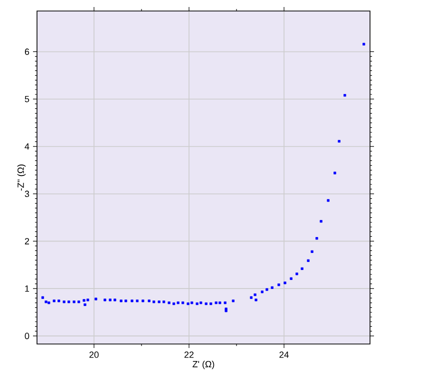 The height and width of the screenshot is (384, 425). Describe the element at coordinates (27, 194) in the screenshot. I see `y-tick-label: 3` at that location.